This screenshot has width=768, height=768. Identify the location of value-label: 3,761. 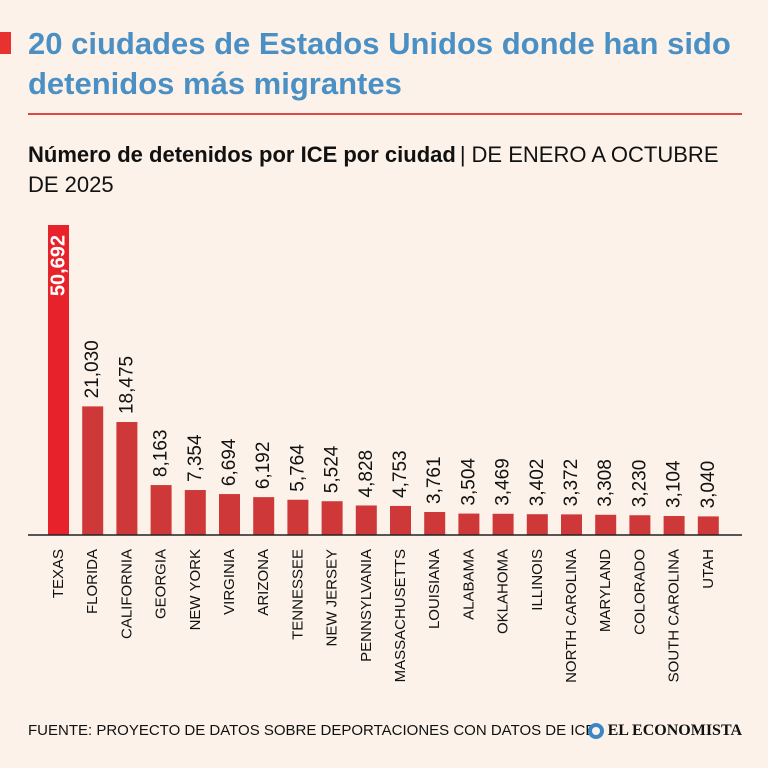
(434, 480).